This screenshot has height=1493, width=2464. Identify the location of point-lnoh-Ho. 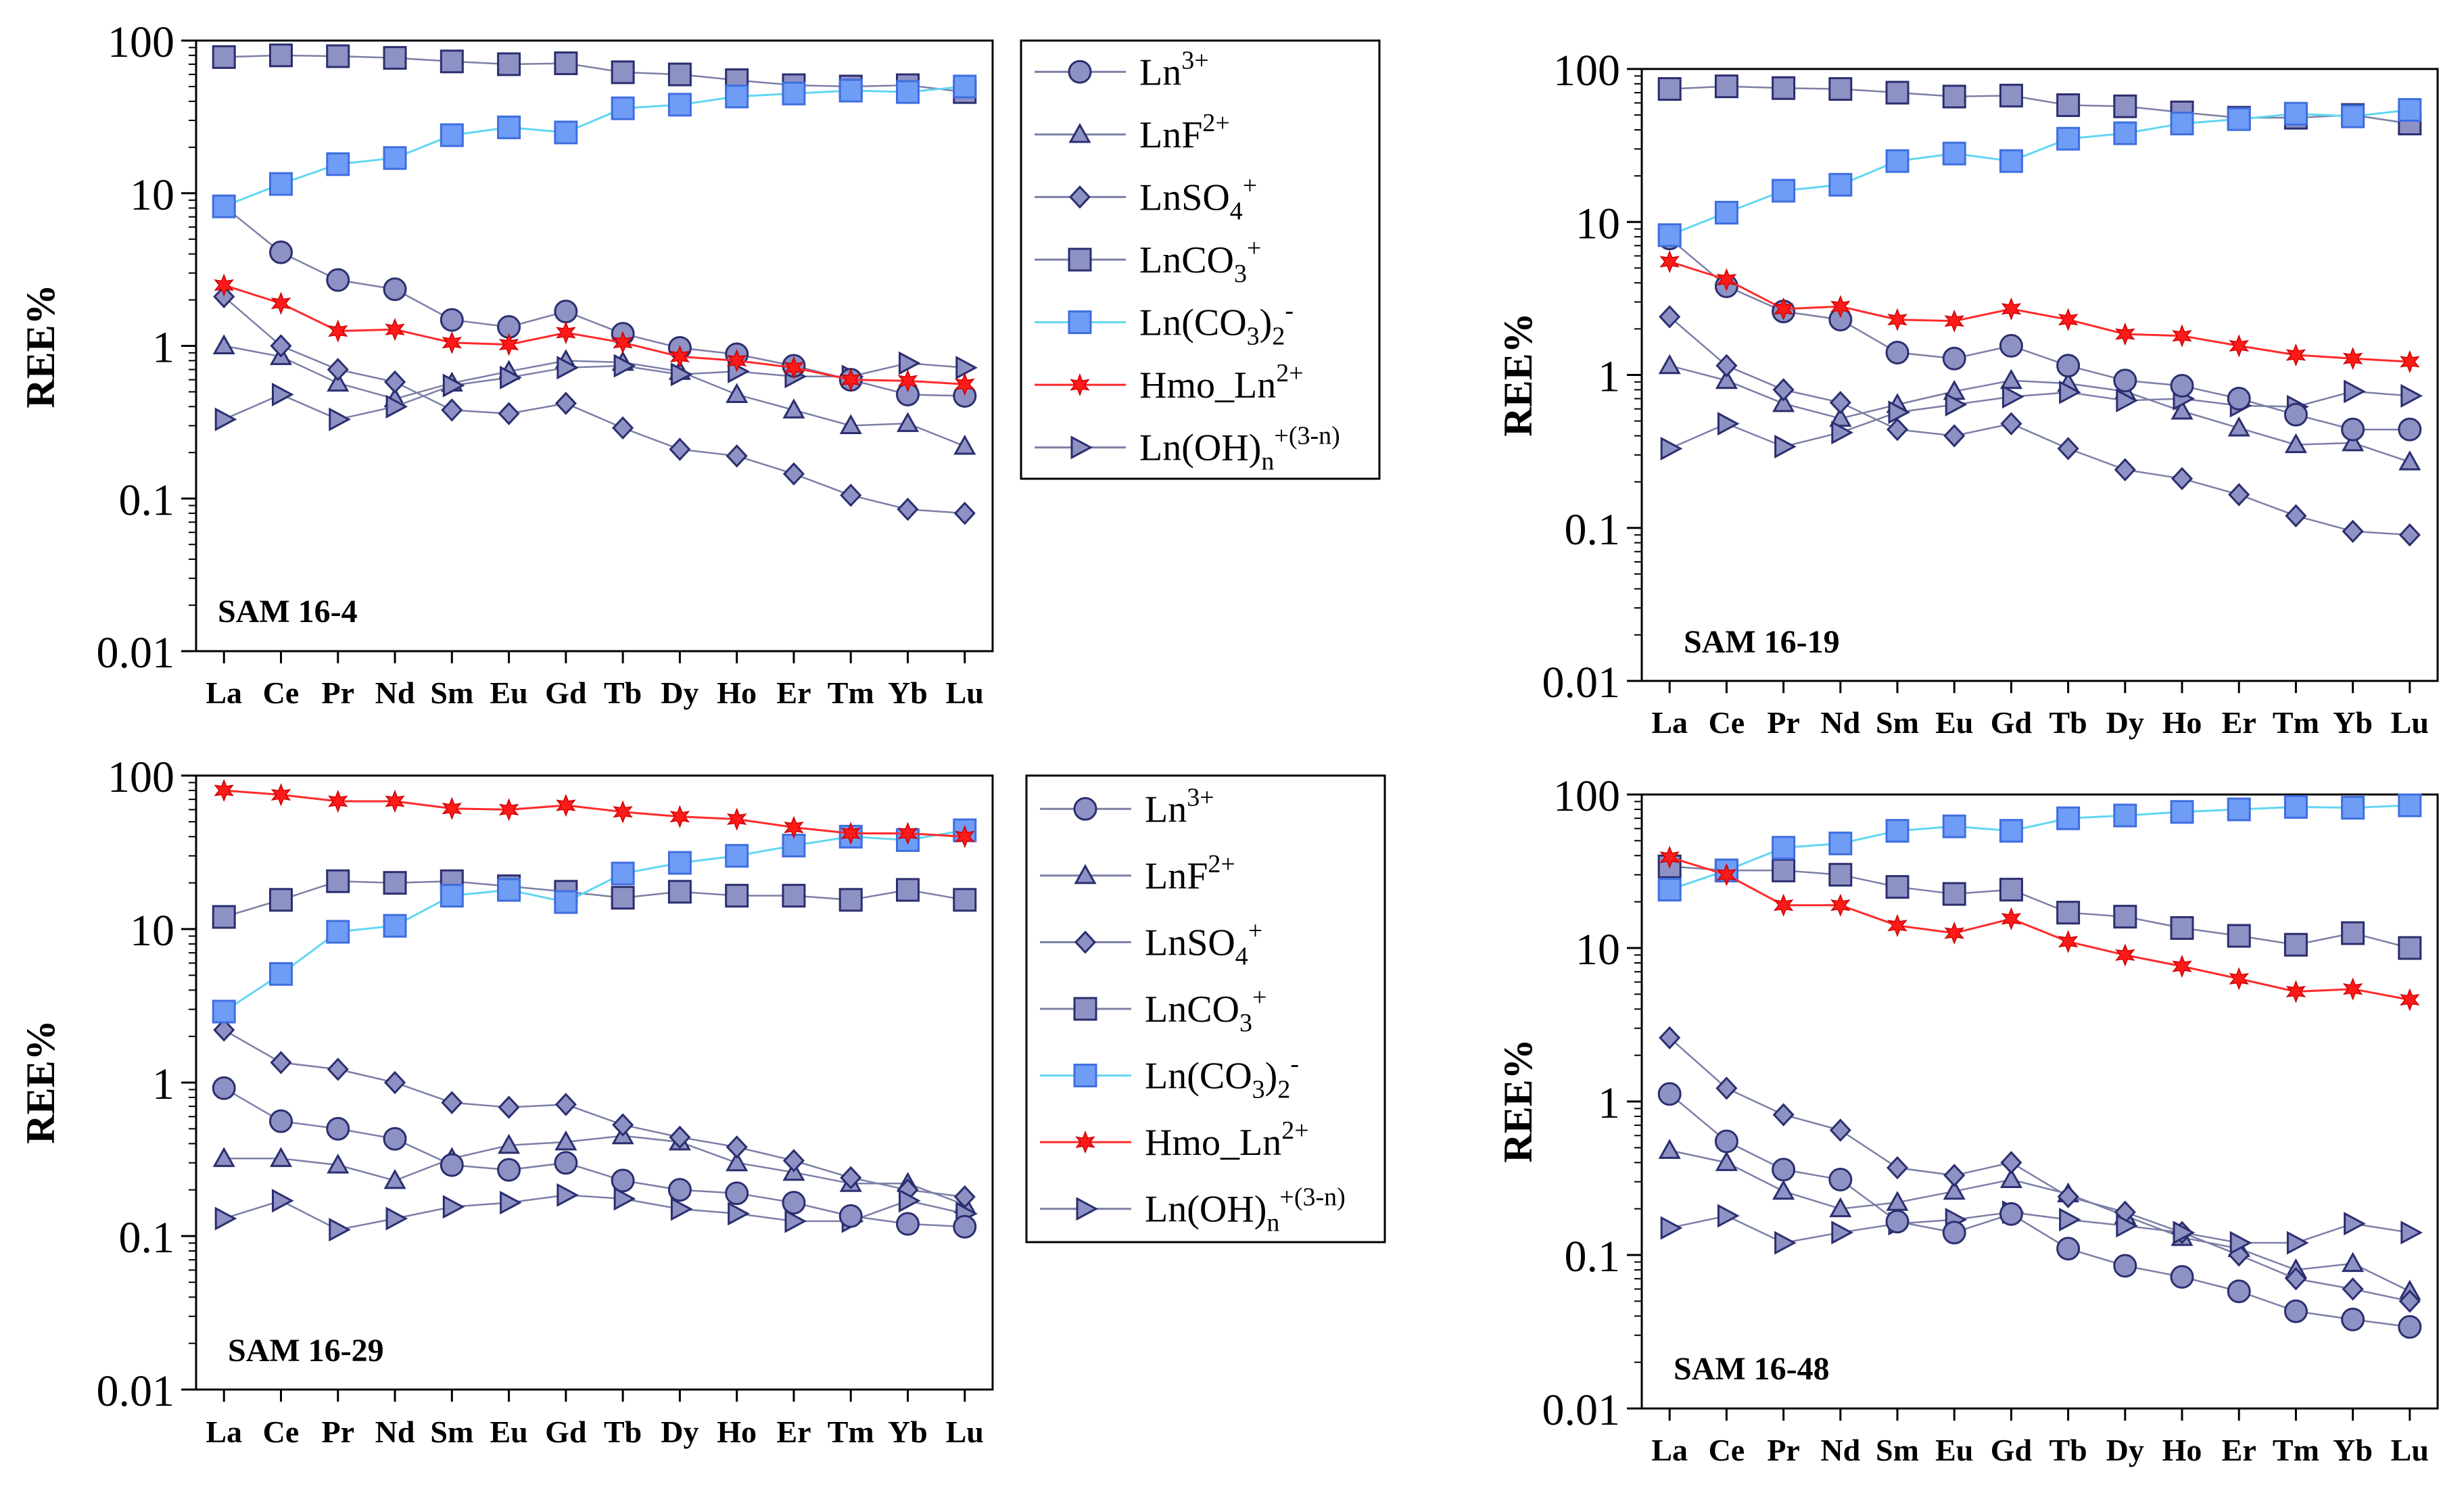
(739, 1214).